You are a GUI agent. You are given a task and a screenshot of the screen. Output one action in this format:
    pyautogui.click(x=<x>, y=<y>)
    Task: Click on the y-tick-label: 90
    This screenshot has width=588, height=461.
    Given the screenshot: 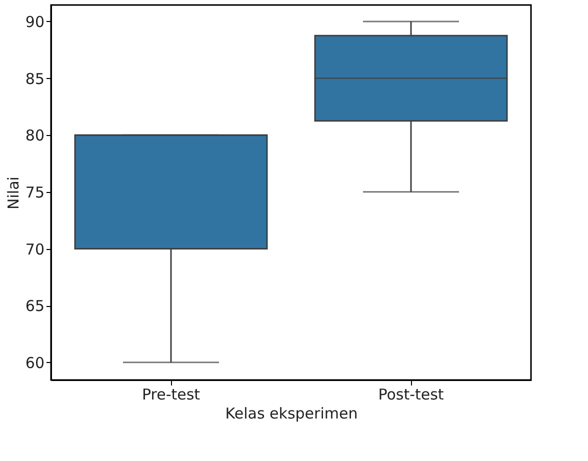 What is the action you would take?
    pyautogui.click(x=34, y=21)
    